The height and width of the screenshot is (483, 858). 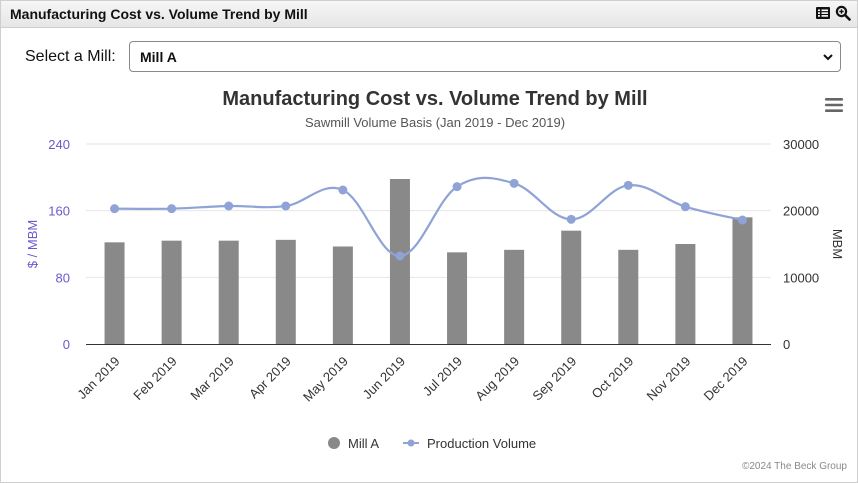 I want to click on x-axis-tick-label: Sep 2019, so click(x=554, y=379).